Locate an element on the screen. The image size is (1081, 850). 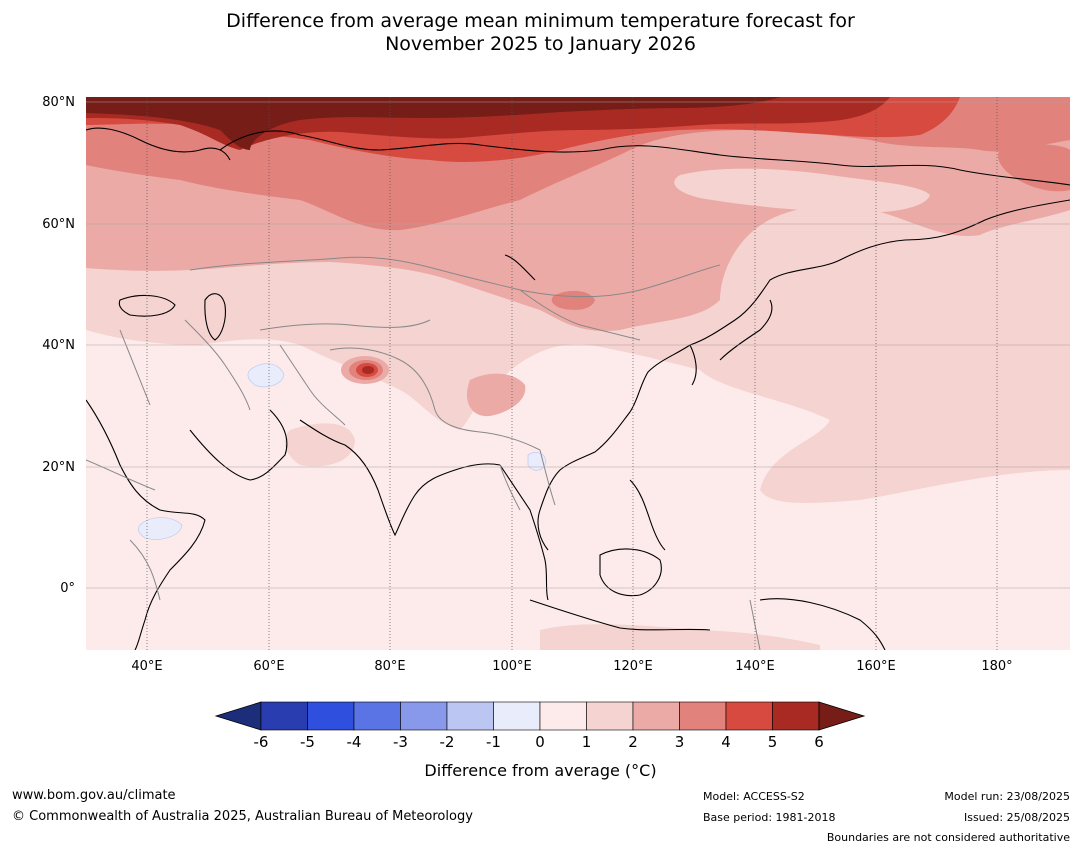
lat-label-80n: 80°N is located at coordinates (58, 102).